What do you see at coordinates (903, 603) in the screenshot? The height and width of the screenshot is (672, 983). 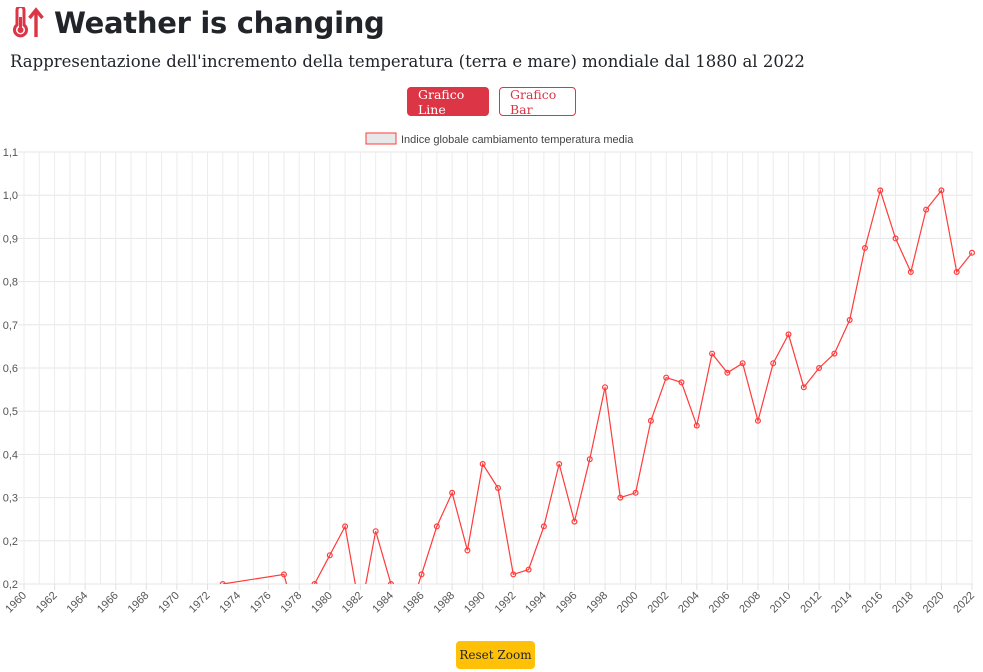 I see `x-tick-label: 2018` at bounding box center [903, 603].